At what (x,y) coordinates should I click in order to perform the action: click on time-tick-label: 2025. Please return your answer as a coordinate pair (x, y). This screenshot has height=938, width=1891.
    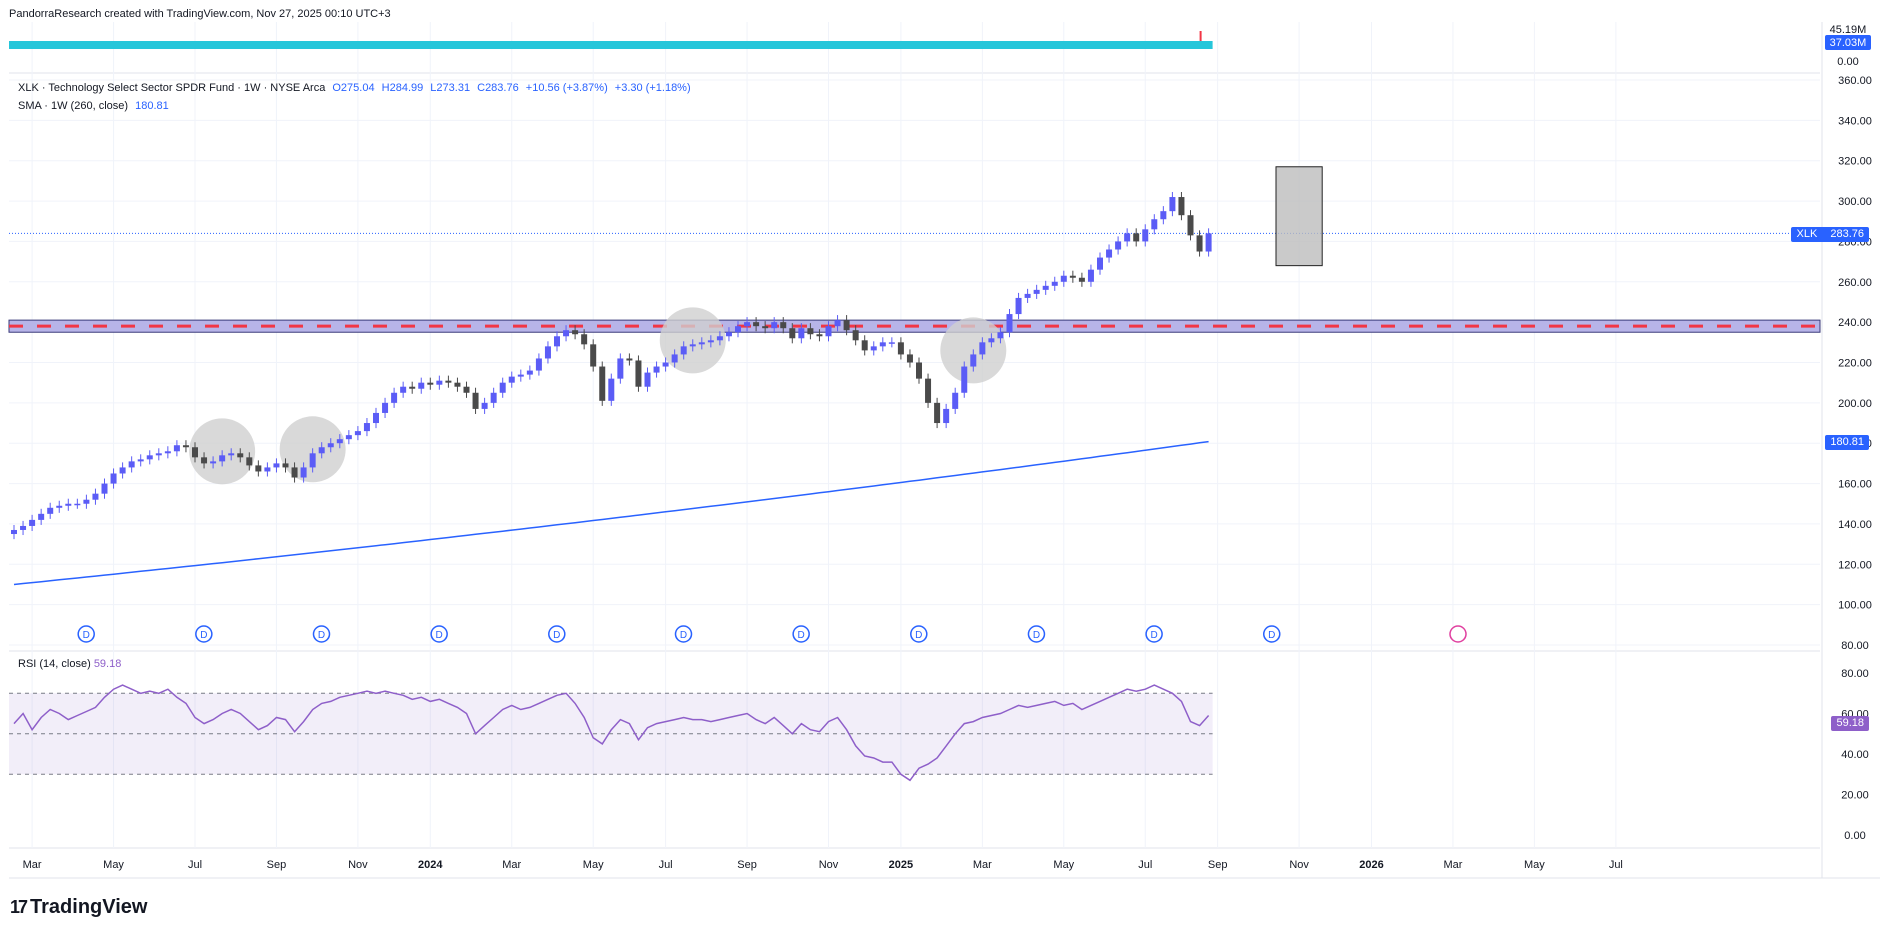
    Looking at the image, I should click on (901, 865).